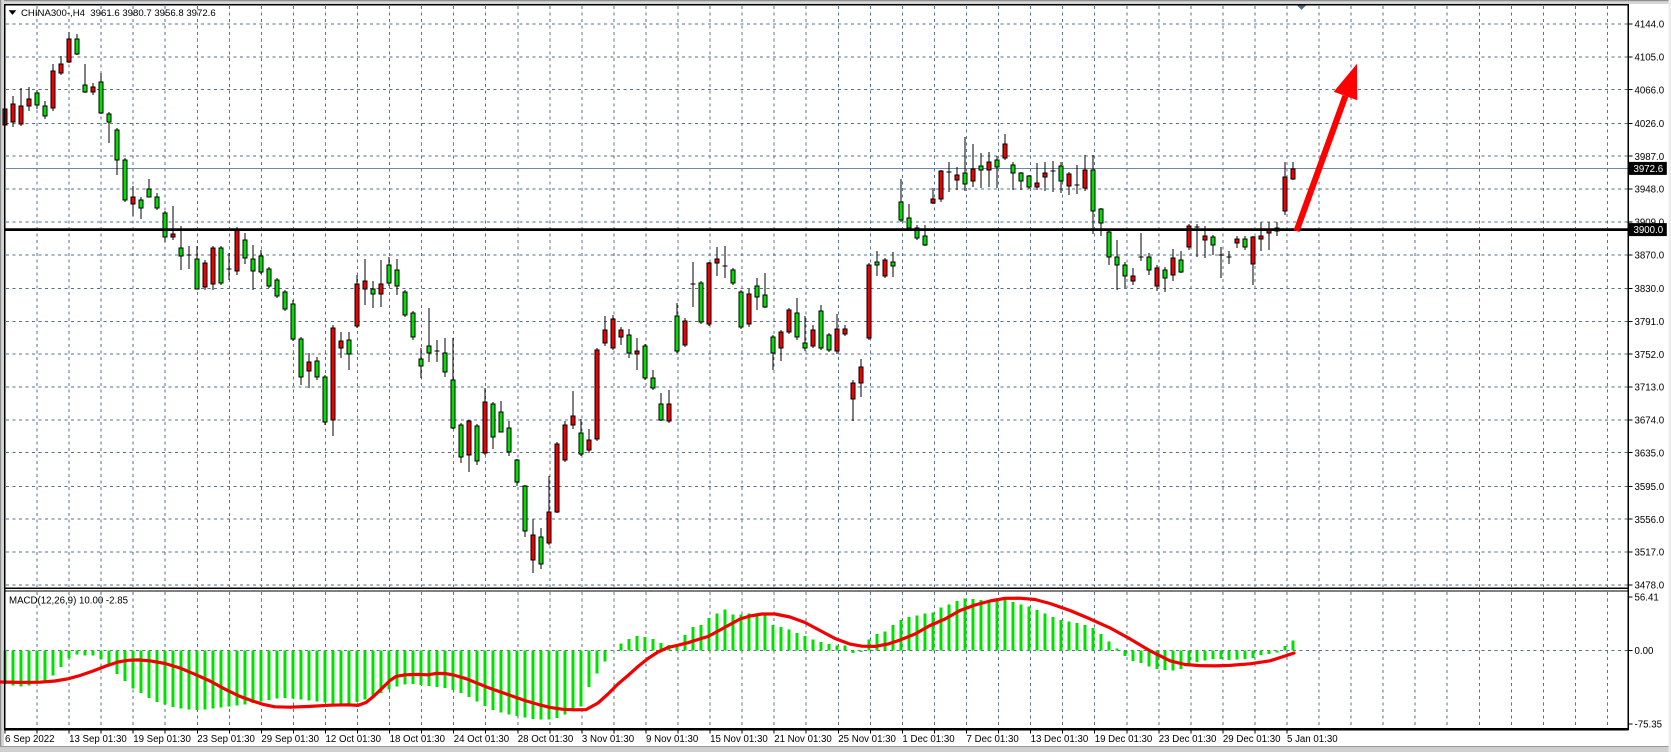 The image size is (1671, 752). Describe the element at coordinates (993, 739) in the screenshot. I see `svg-text: 7 Dec 01:30` at that location.